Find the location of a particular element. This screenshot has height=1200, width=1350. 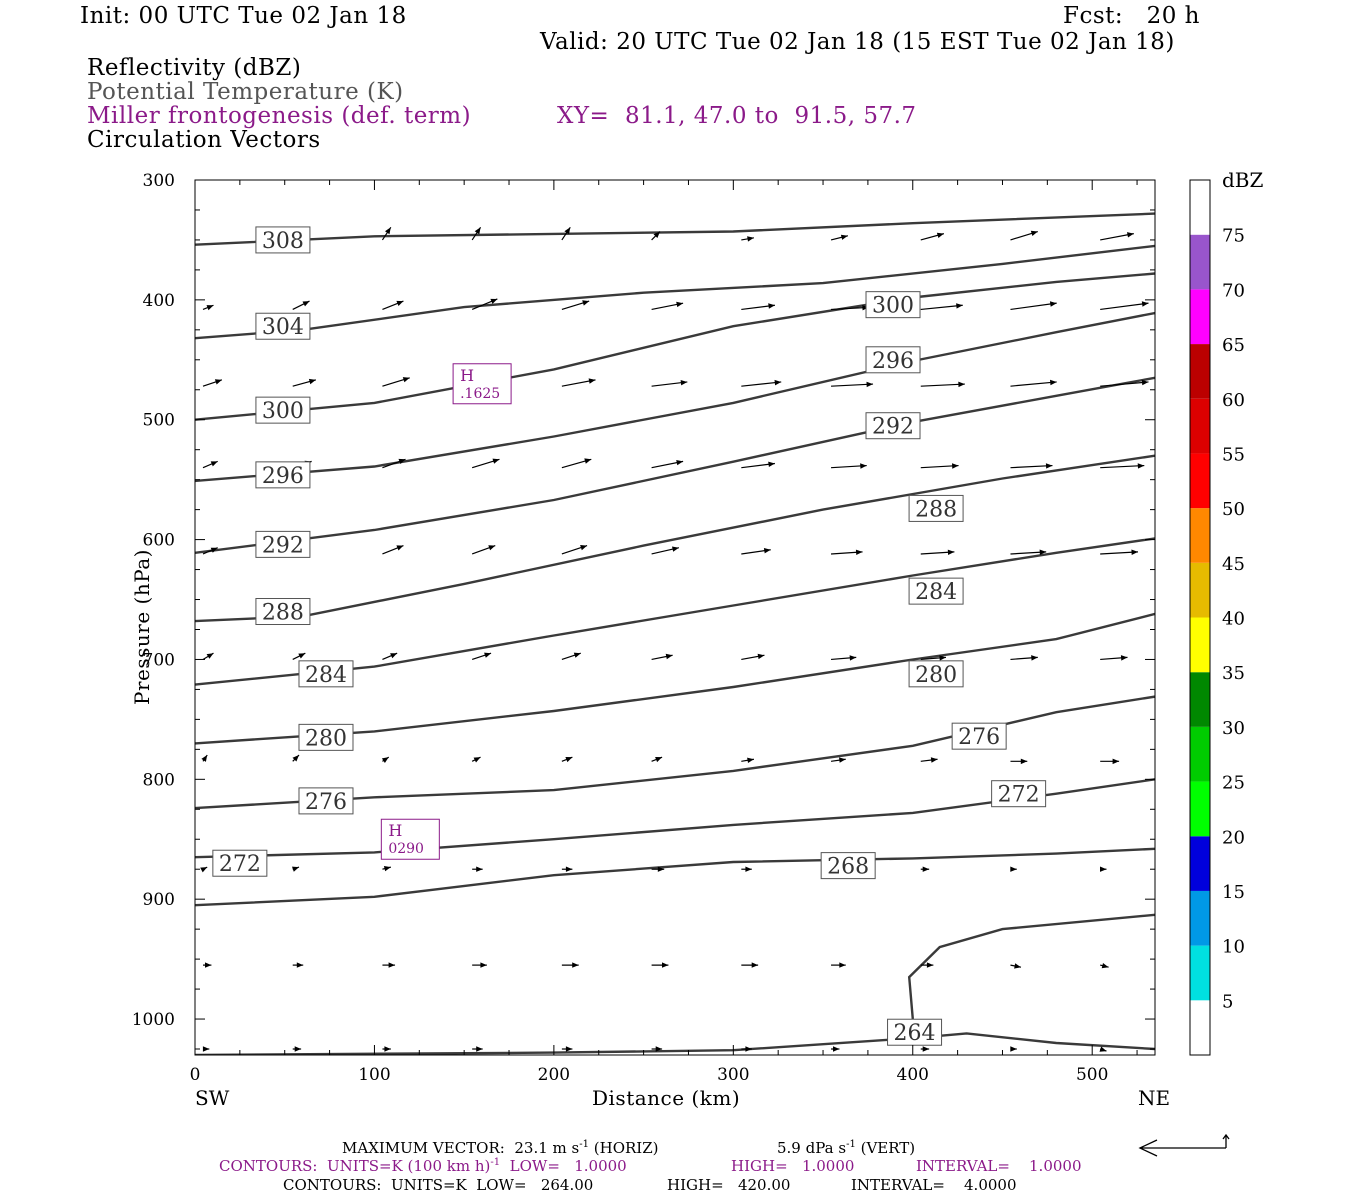

colorbar-unit: dBZ is located at coordinates (1243, 180).